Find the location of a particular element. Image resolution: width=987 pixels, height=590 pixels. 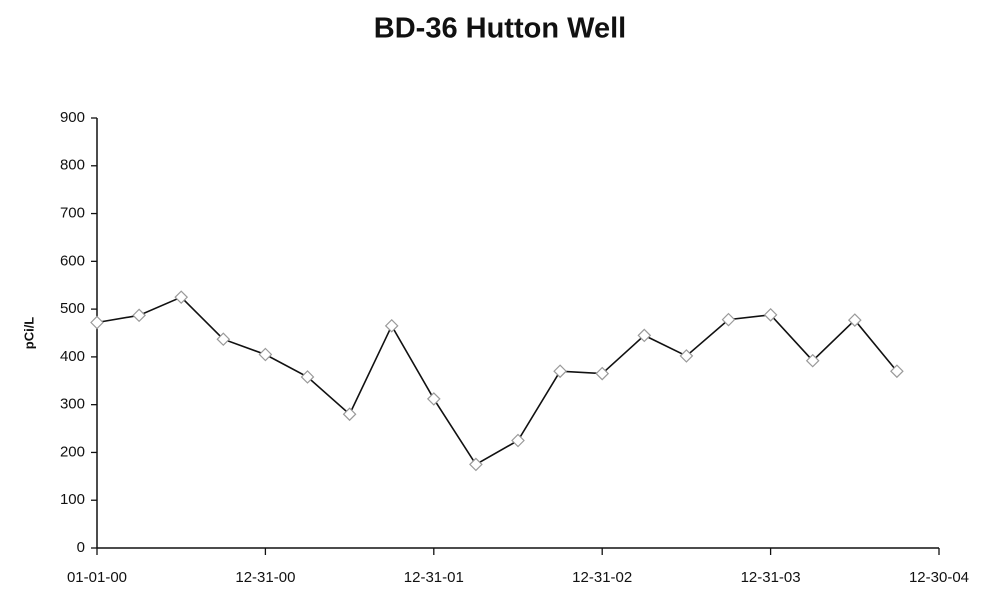

y-tick-label: 0 is located at coordinates (81, 547).